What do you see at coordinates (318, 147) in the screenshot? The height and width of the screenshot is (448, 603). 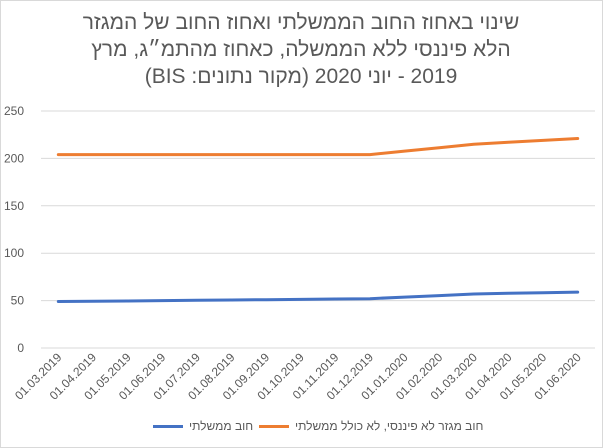 I see `series-line-nonfinancial-debt` at bounding box center [318, 147].